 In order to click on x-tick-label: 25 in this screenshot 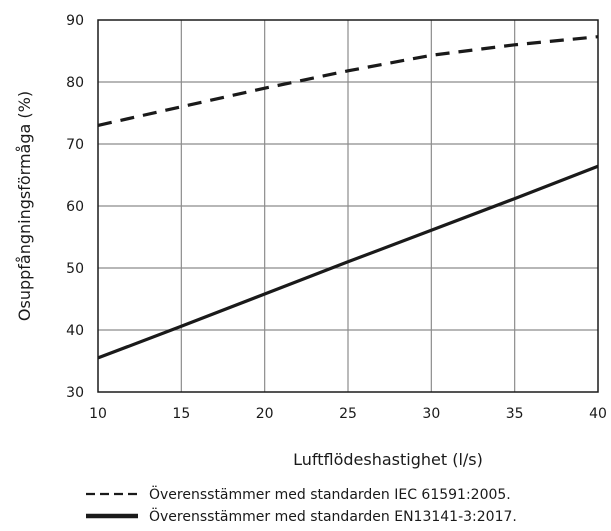, I will do `click(348, 414)`.